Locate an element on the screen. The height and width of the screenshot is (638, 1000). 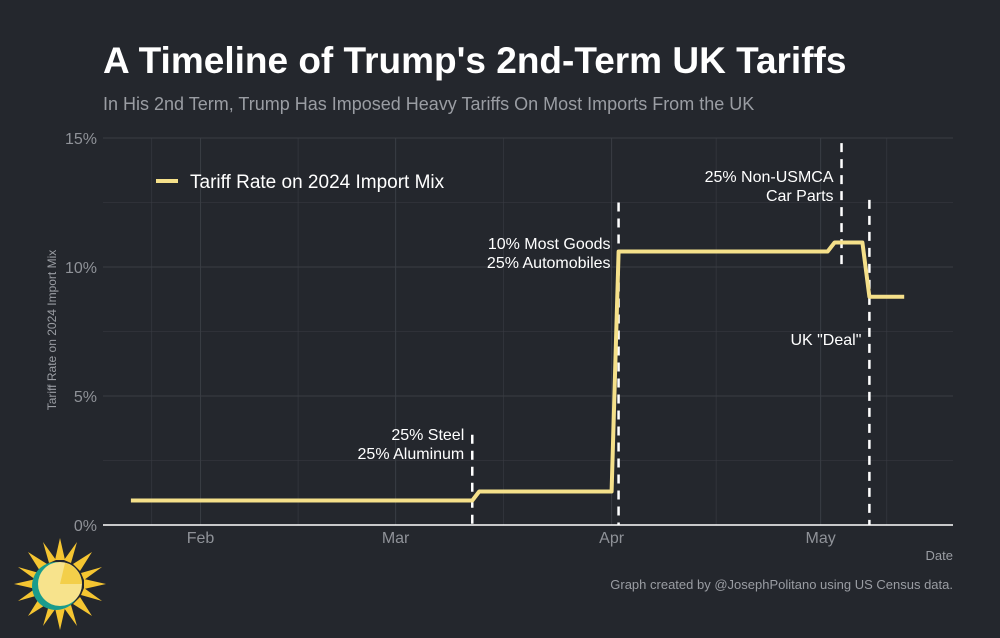
annotation-label: 25% Non-USMCA is located at coordinates (769, 177).